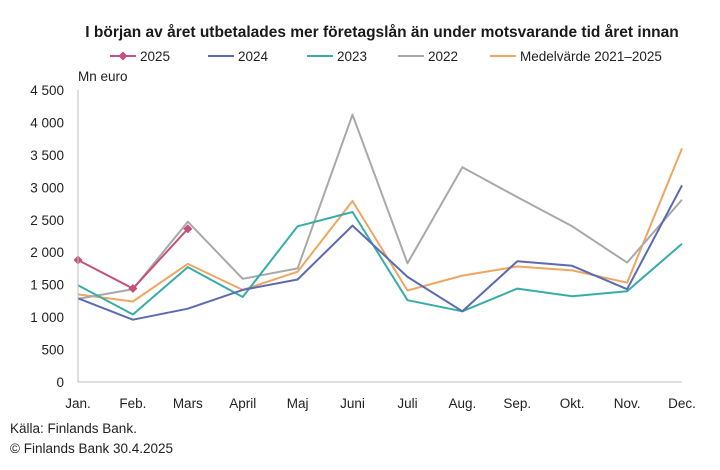  Describe the element at coordinates (133, 259) in the screenshot. I see `series-line` at that location.